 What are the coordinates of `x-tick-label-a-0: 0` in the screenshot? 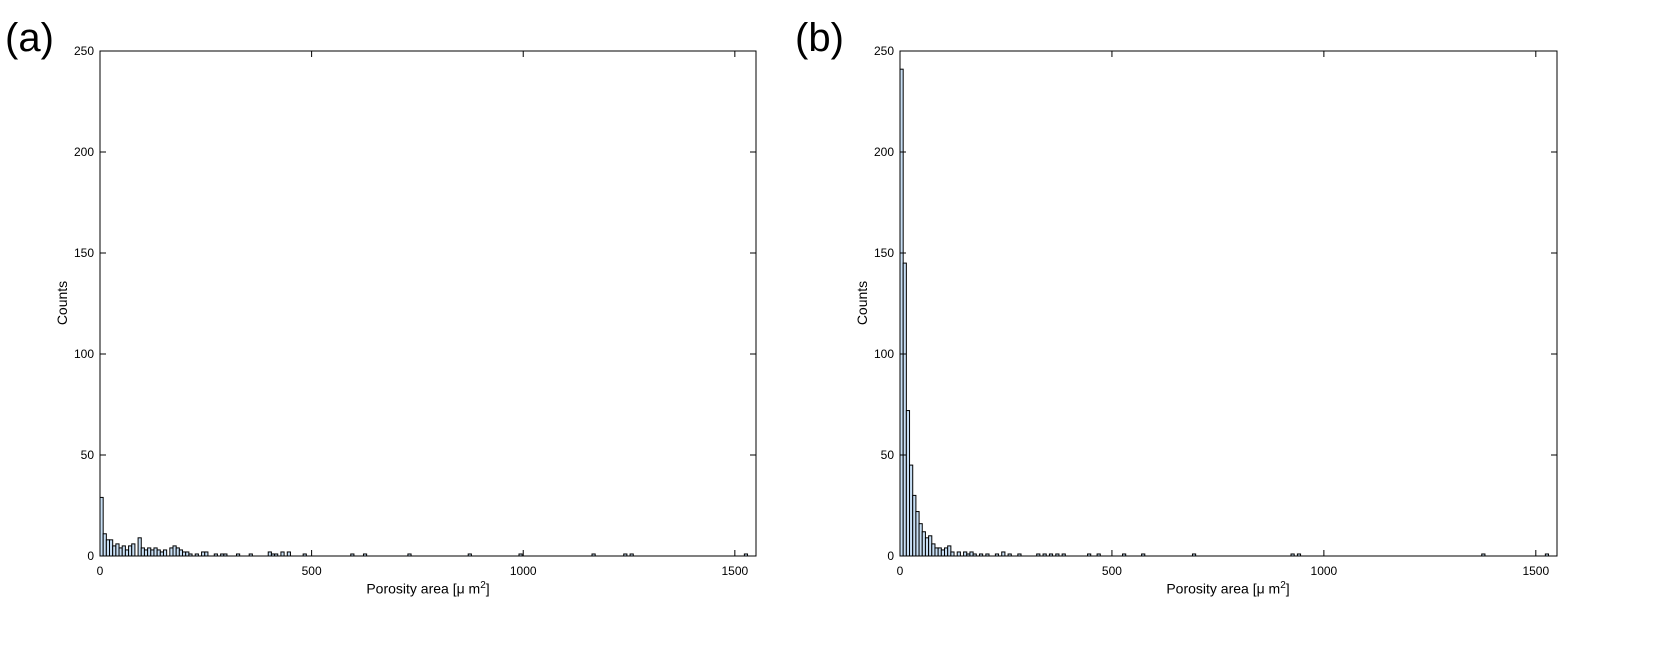 It's located at (100, 571).